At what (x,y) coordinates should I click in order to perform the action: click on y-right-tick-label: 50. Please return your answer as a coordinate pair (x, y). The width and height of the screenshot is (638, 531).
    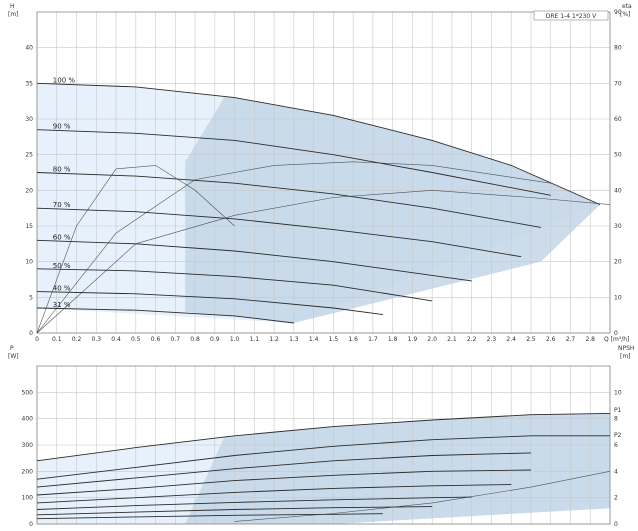
    Looking at the image, I should click on (618, 155).